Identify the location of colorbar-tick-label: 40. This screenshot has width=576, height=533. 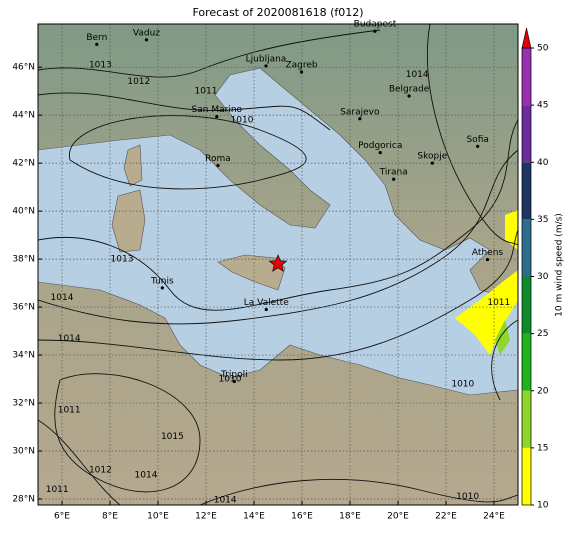
(543, 163).